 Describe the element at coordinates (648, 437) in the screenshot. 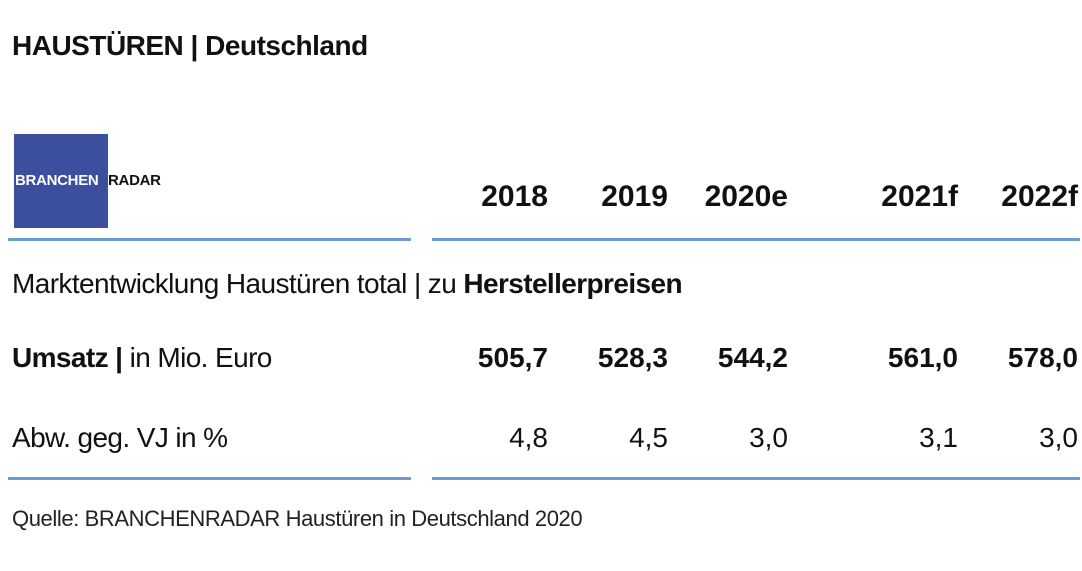

I see `cell-value: 4,5` at that location.